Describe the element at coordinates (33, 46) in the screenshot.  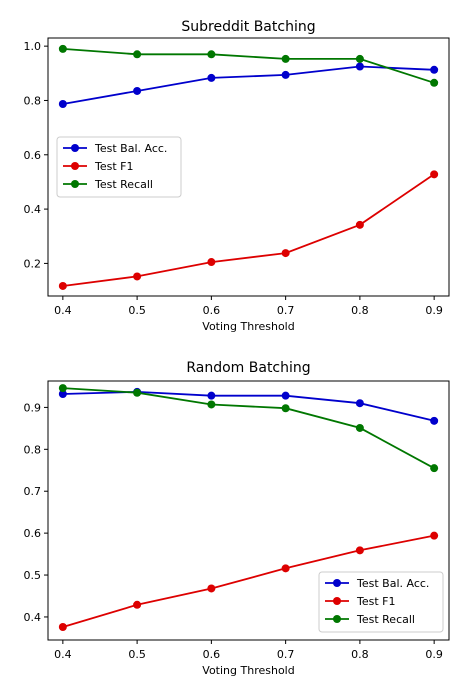
I see `y-tick-label: 1.0` at that location.